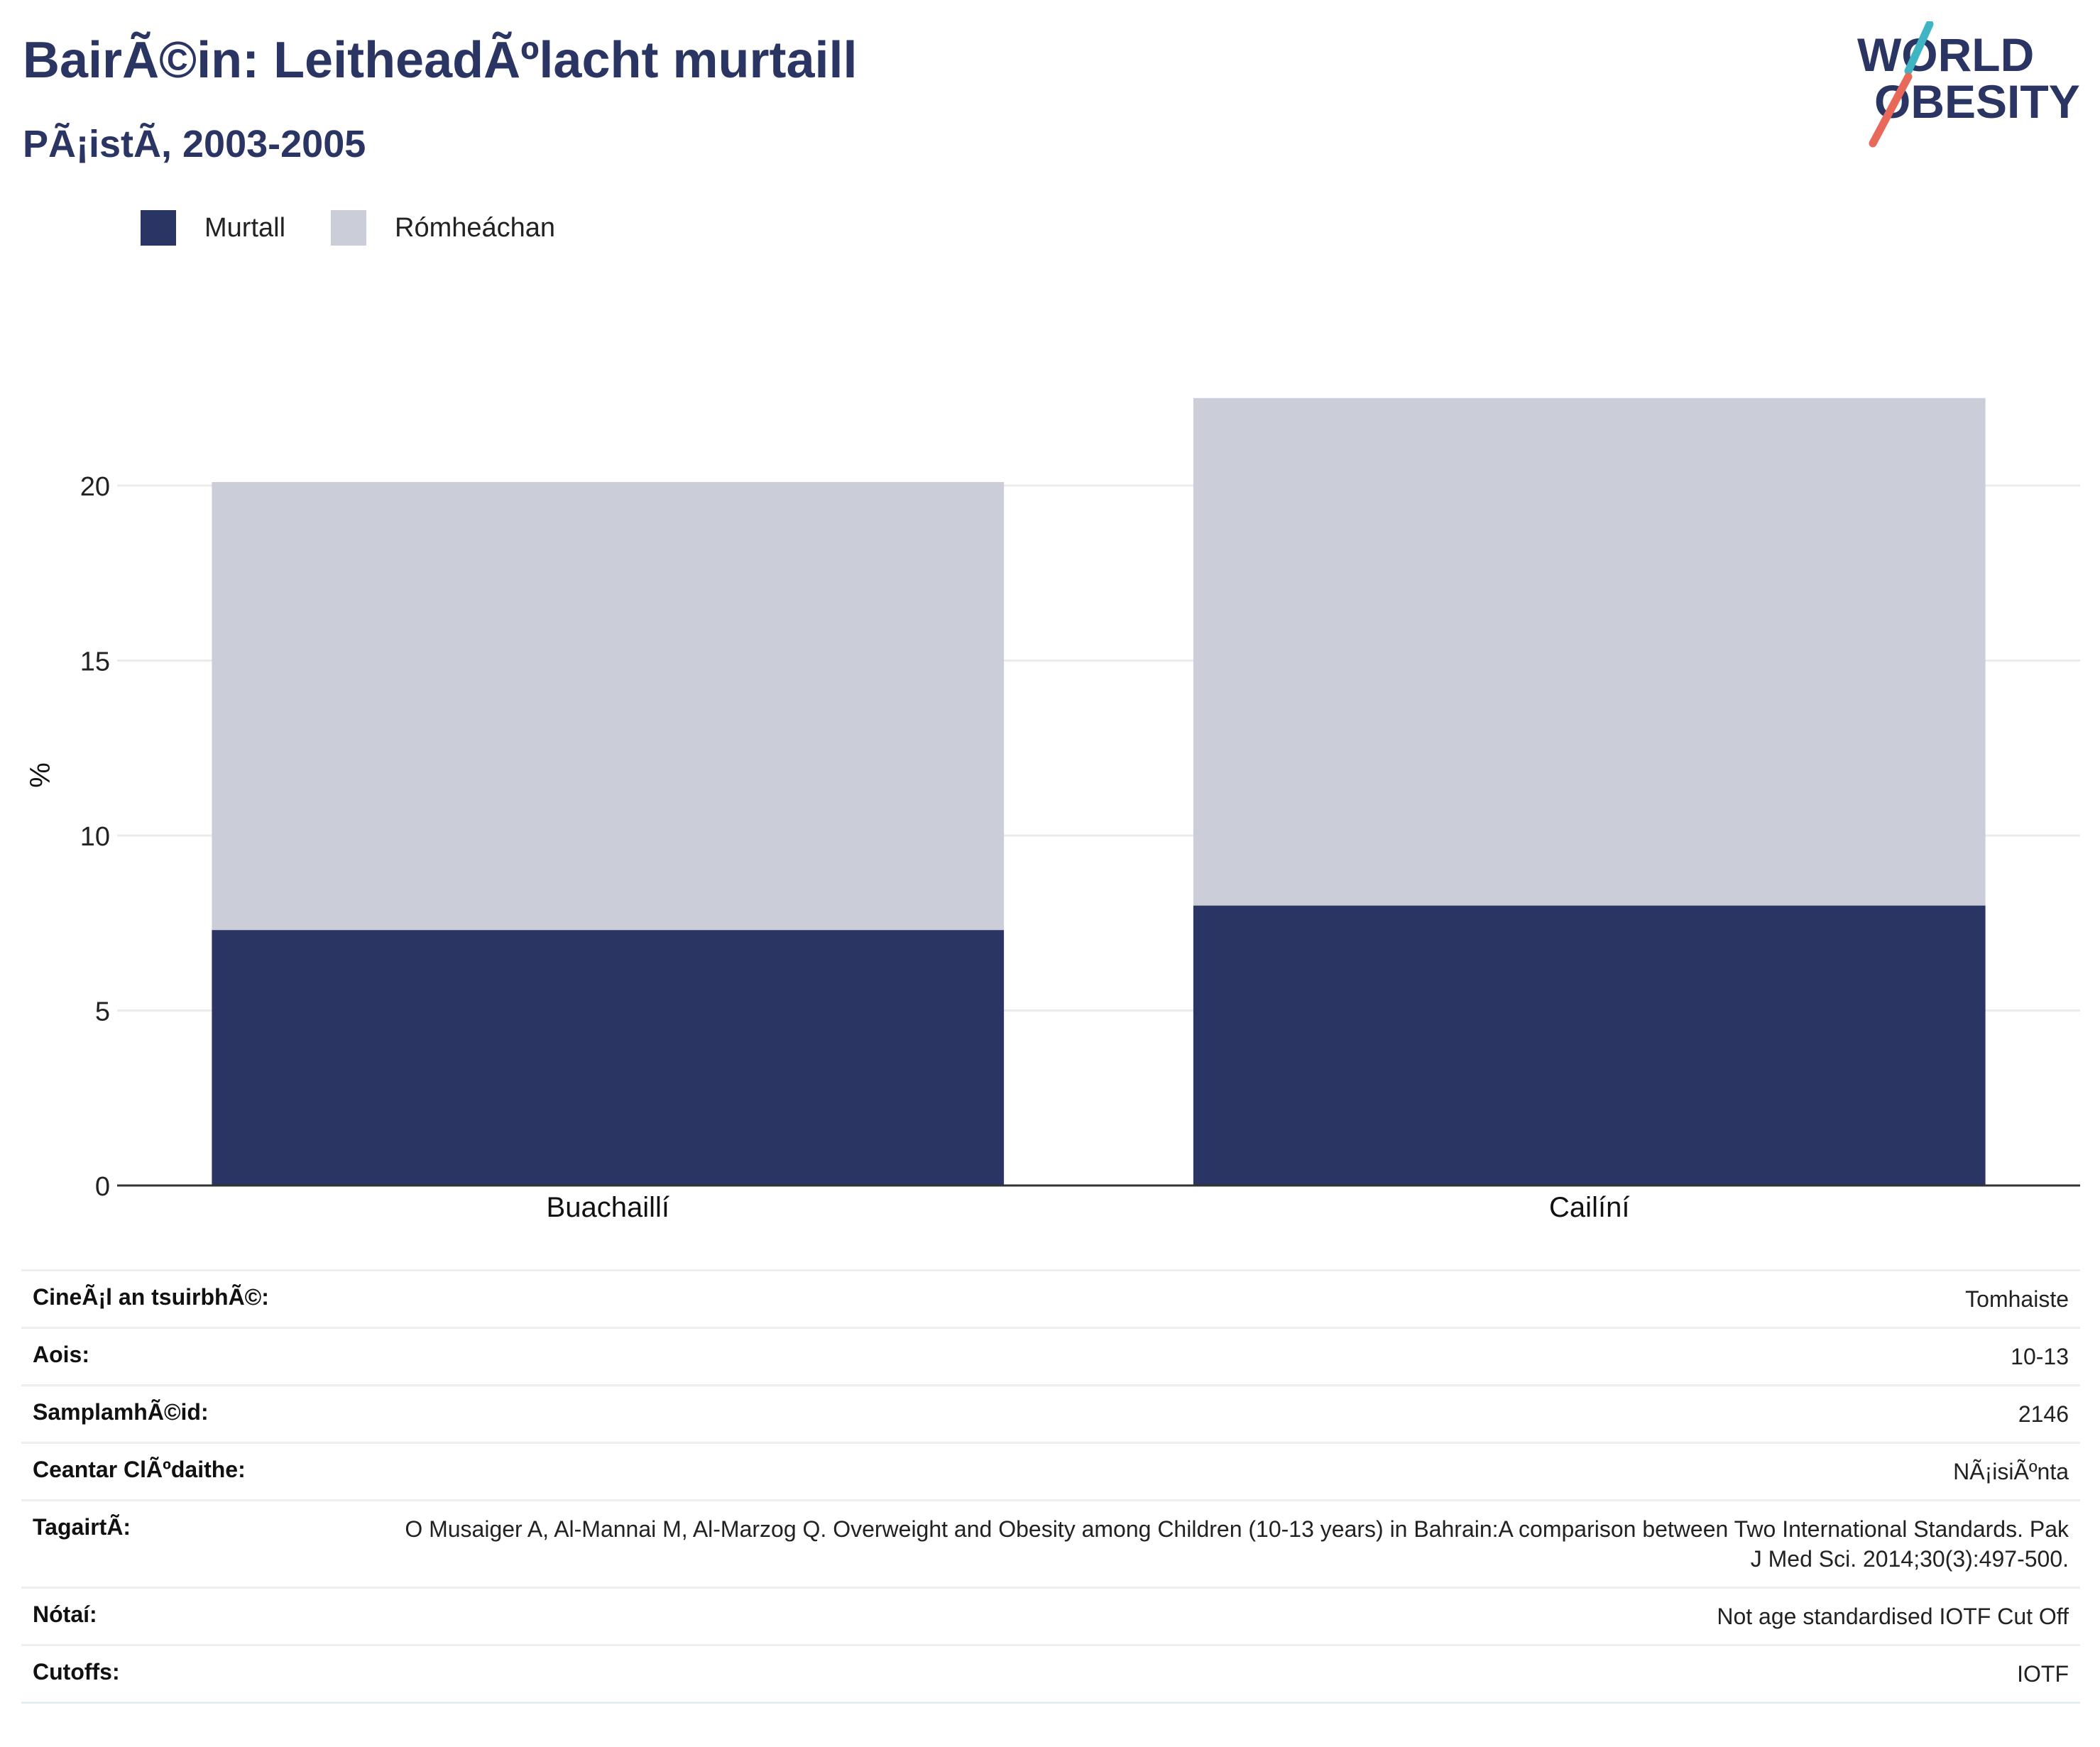  Describe the element at coordinates (158, 228) in the screenshot. I see `legend-swatch-obese` at that location.